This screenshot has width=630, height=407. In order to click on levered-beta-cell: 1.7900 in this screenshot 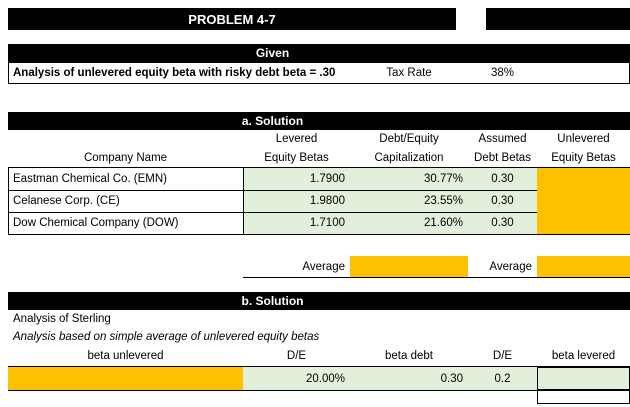, I will do `click(296, 179)`.